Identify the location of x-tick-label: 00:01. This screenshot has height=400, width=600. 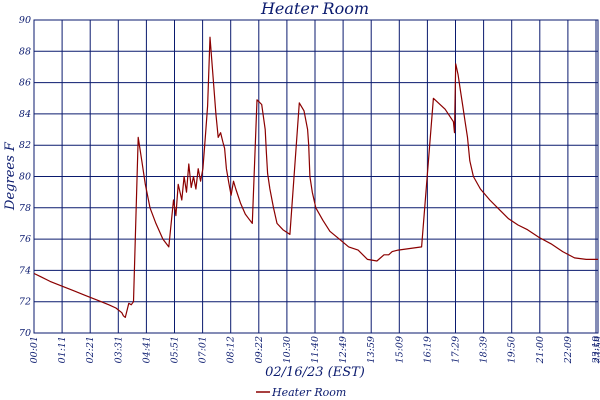
(34, 349).